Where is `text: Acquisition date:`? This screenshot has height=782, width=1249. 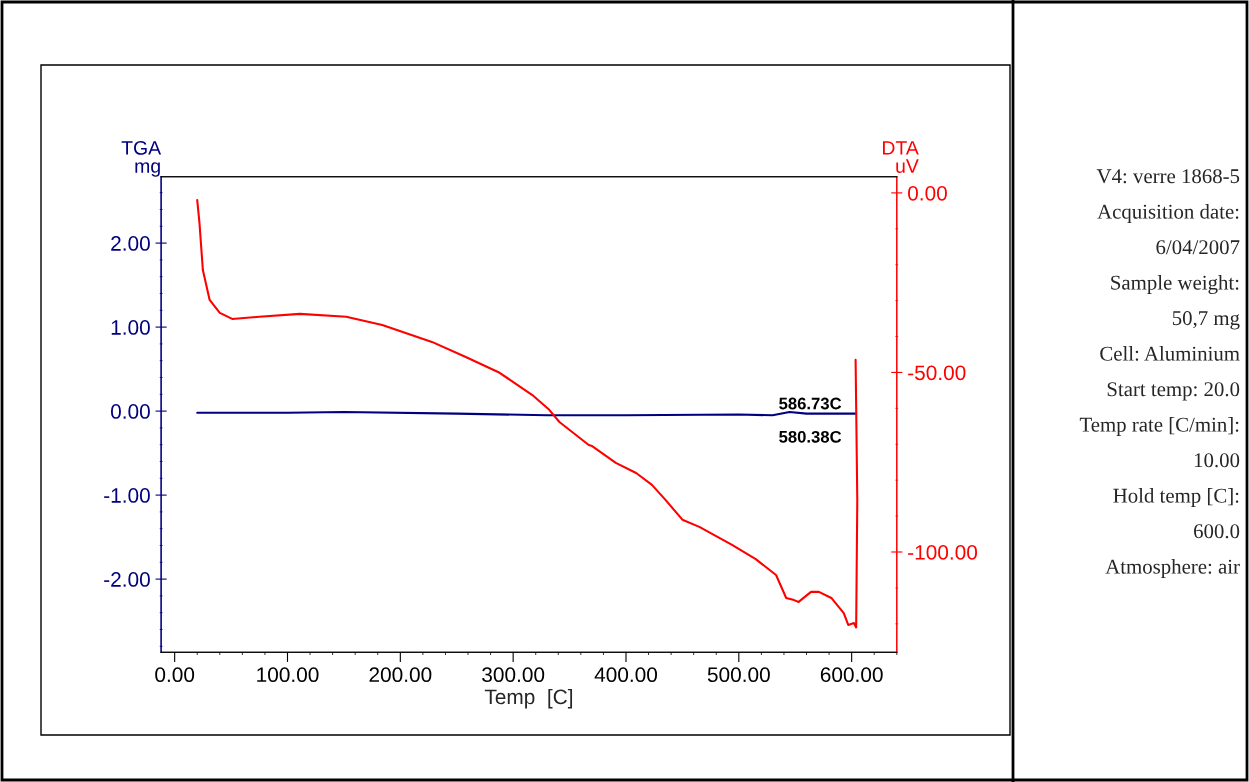 text: Acquisition date: is located at coordinates (1168, 213).